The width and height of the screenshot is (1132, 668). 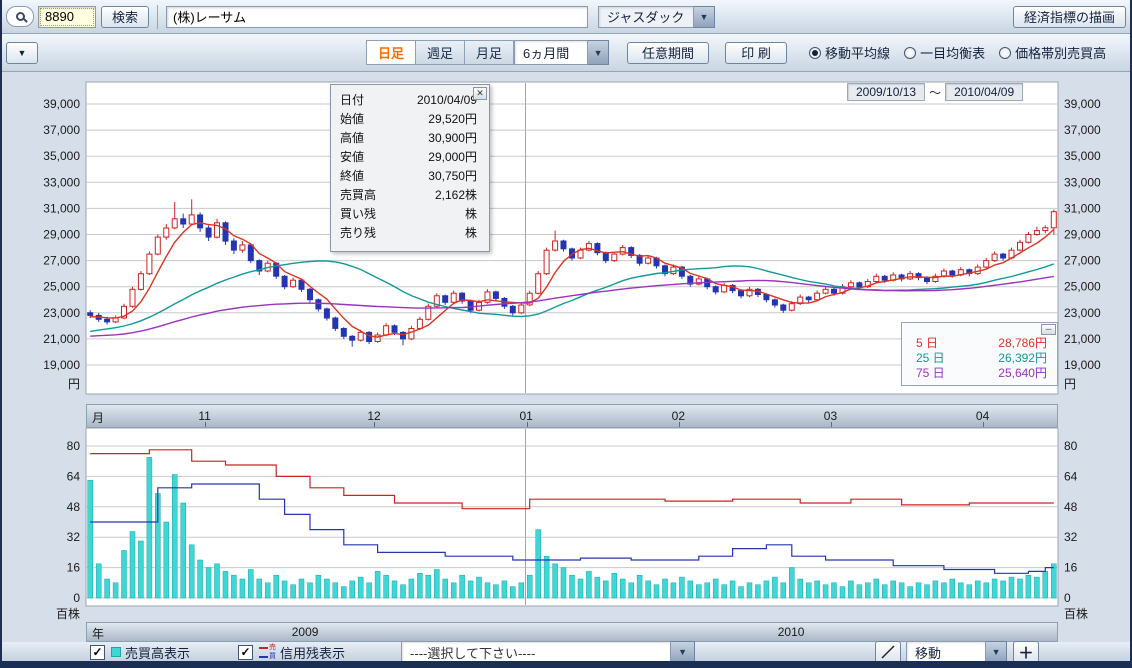 What do you see at coordinates (657, 16) in the screenshot?
I see `market-select: ジャスダック ▼` at bounding box center [657, 16].